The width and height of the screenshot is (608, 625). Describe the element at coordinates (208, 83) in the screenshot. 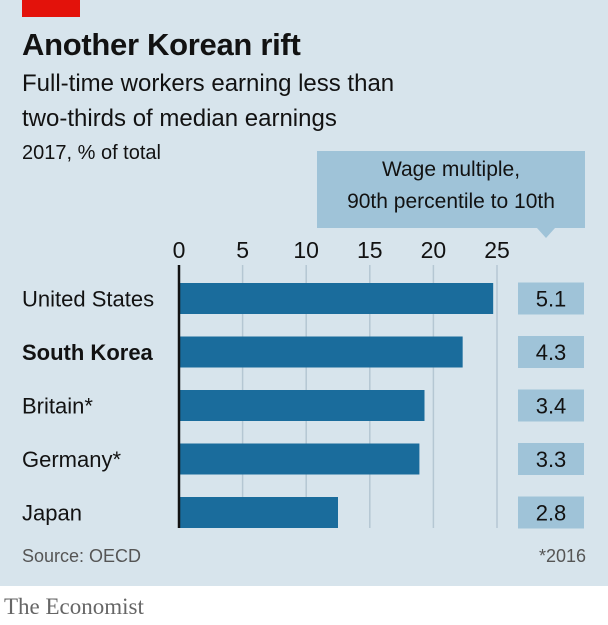

I see `chart-subtitle-line-1: Full-time workers earning less than` at that location.